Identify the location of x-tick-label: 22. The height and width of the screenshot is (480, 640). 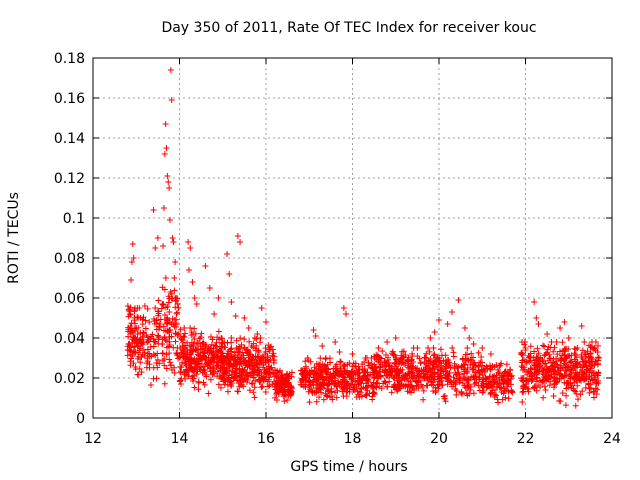
(526, 439).